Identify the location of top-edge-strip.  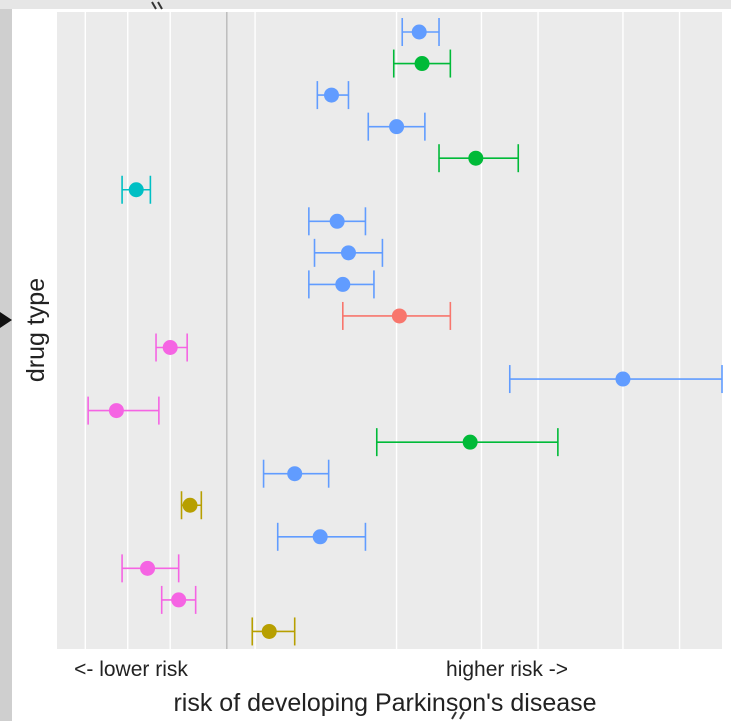
(365, 4).